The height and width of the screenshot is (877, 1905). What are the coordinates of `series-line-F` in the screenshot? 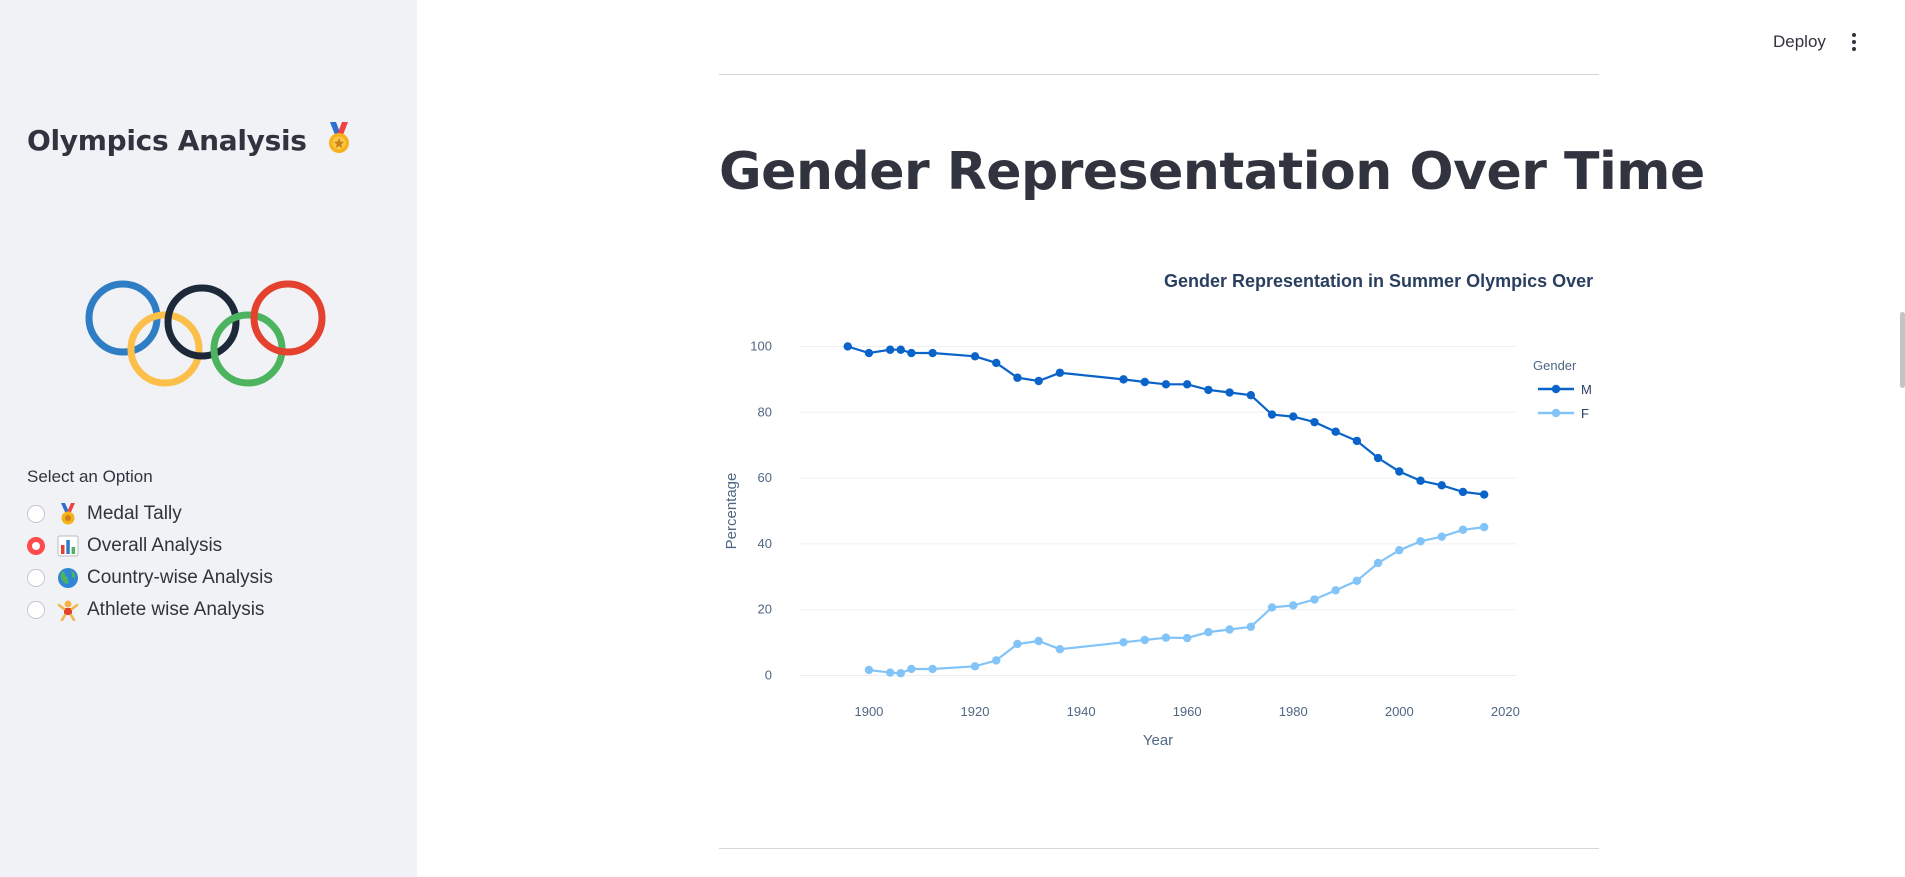 It's located at (1176, 600).